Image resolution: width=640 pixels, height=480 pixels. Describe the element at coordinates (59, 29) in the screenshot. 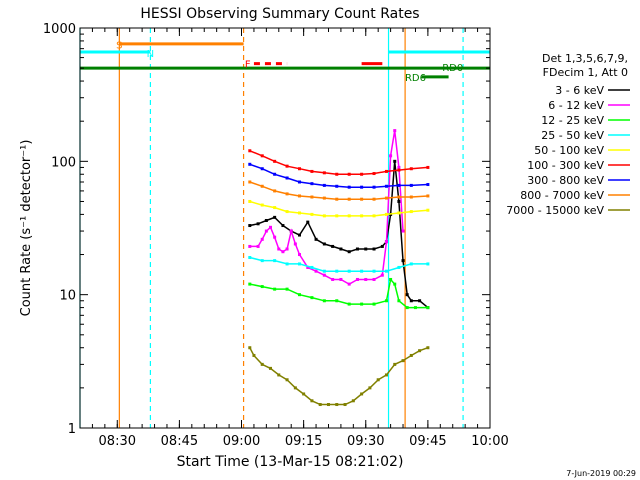

I see `y-tick-label: 1000` at that location.